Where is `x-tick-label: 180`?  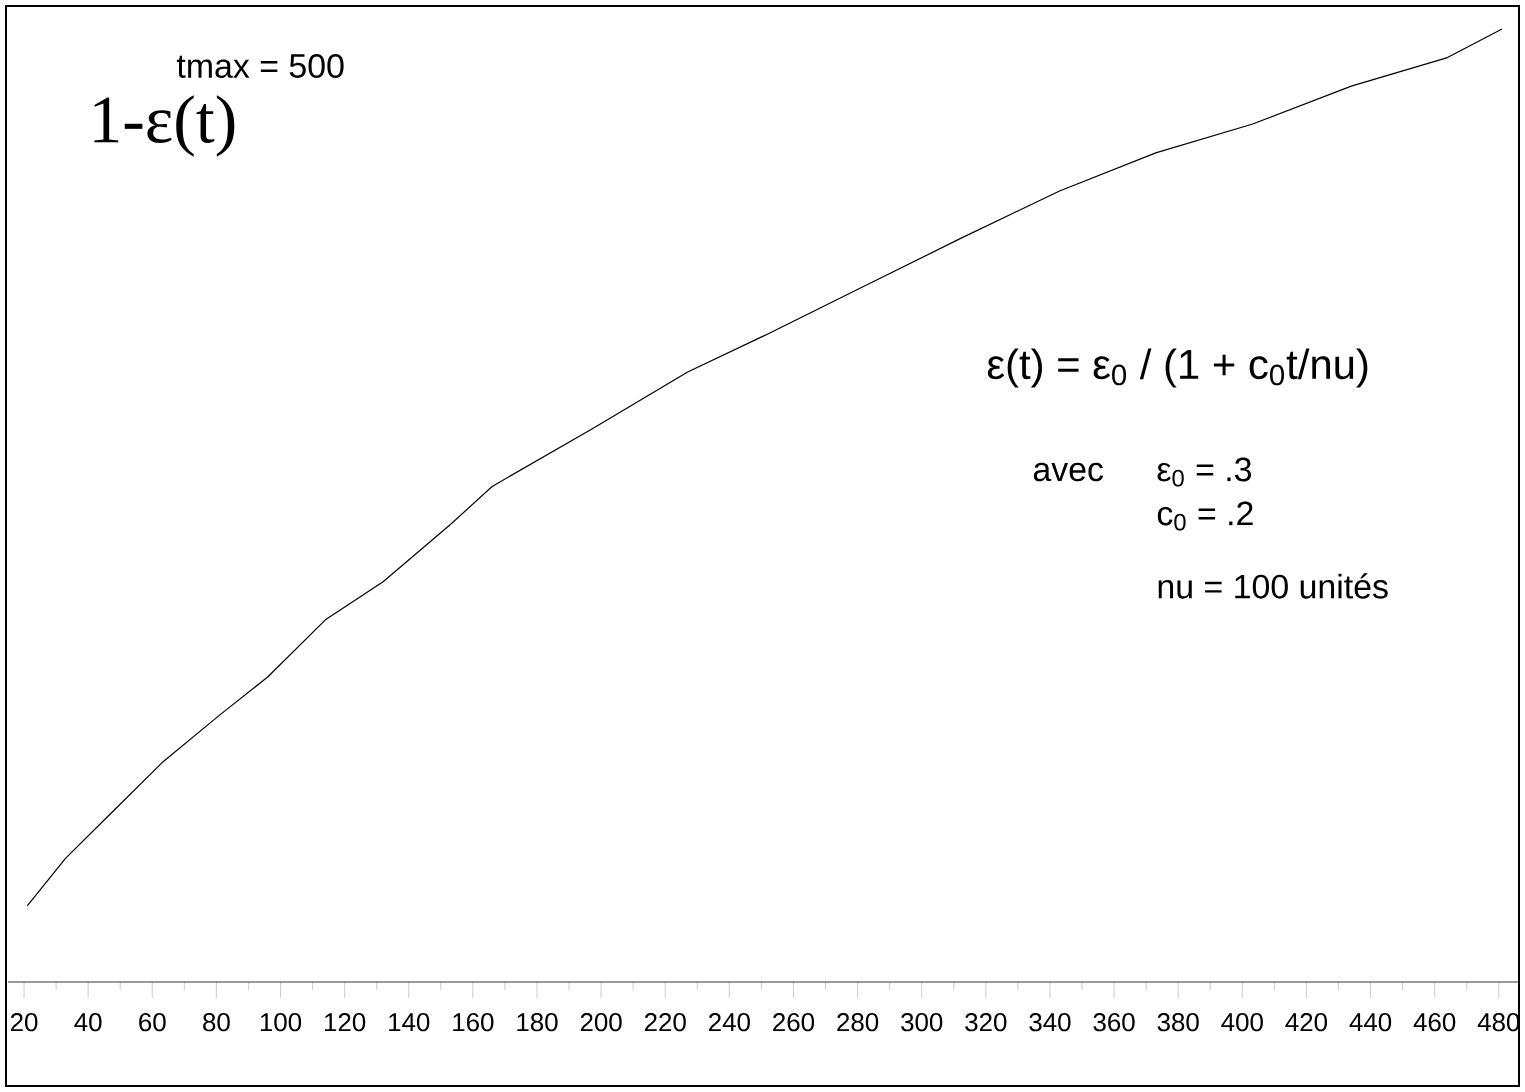 x-tick-label: 180 is located at coordinates (537, 1022).